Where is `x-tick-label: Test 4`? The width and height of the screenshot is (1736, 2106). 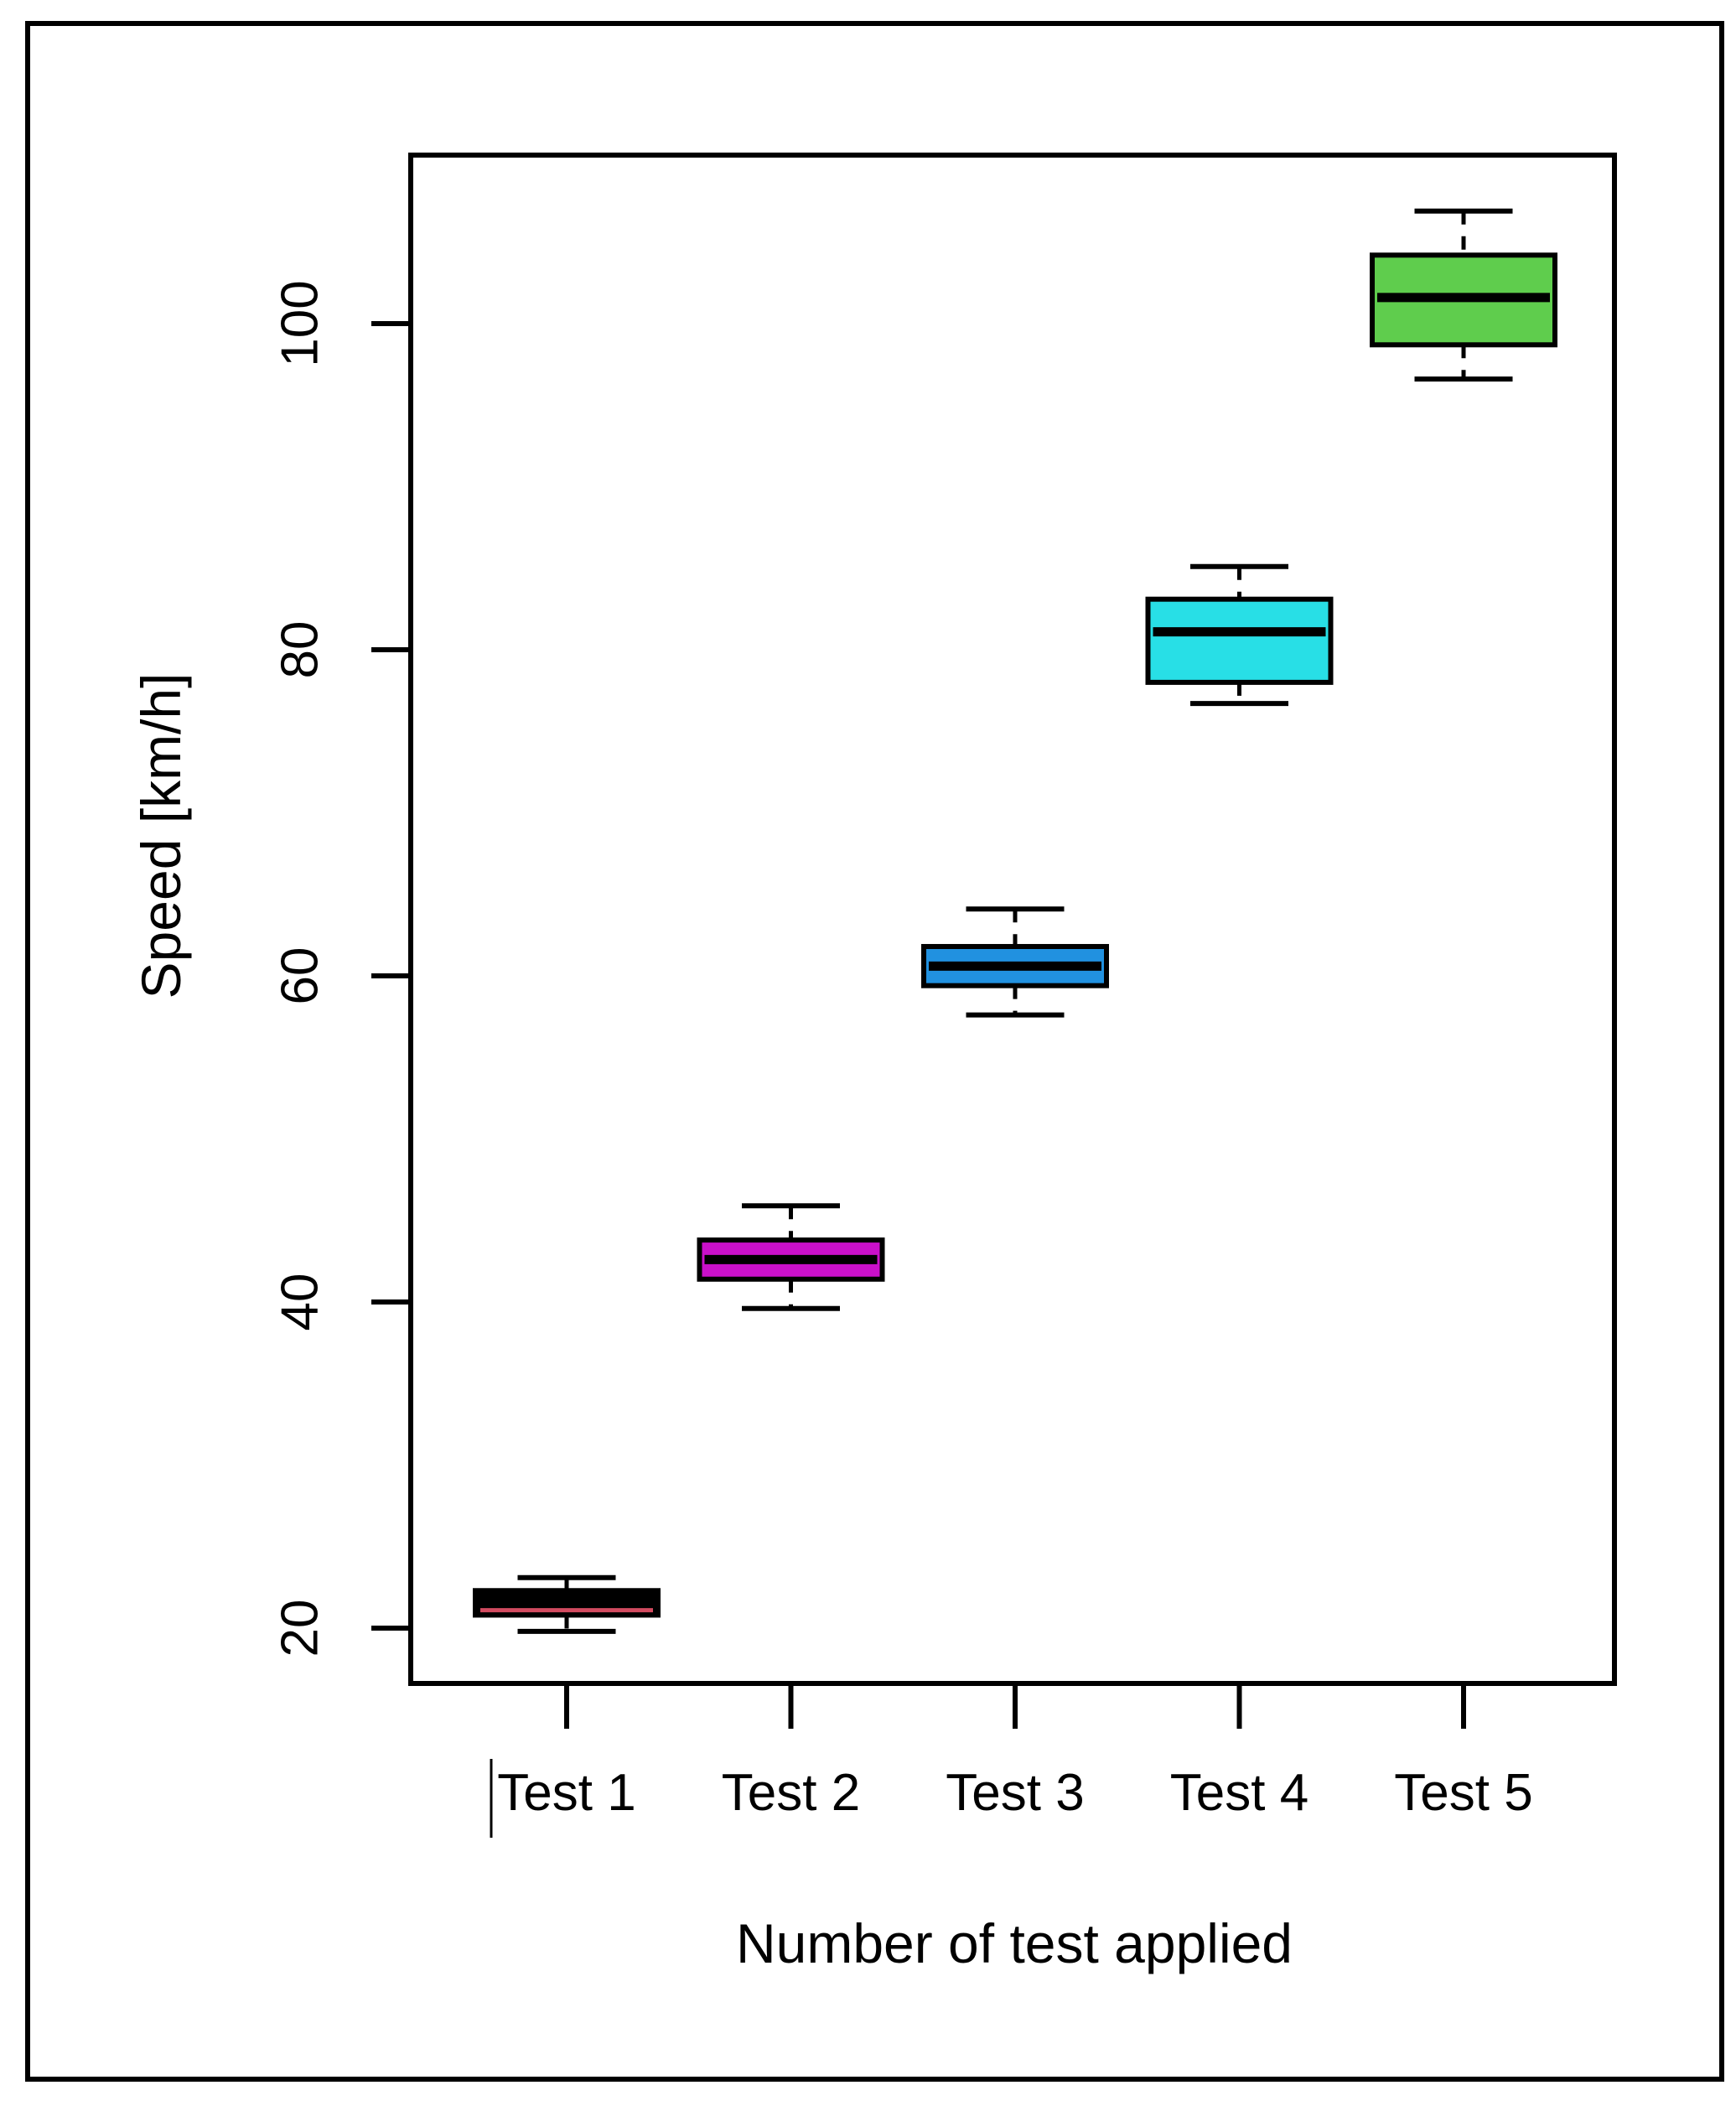
x-tick-label: Test 4 is located at coordinates (1239, 1793).